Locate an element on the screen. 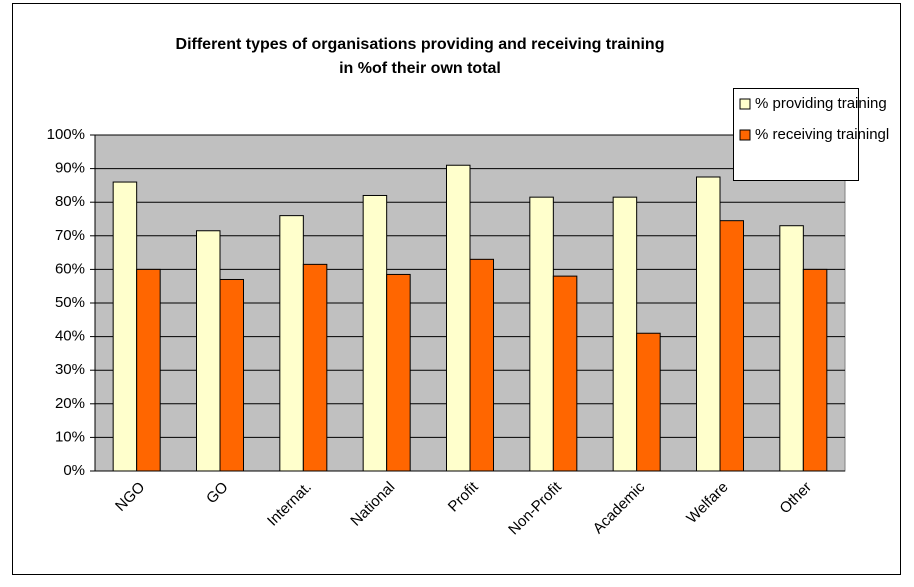  y-tick-label: 10% is located at coordinates (70, 436).